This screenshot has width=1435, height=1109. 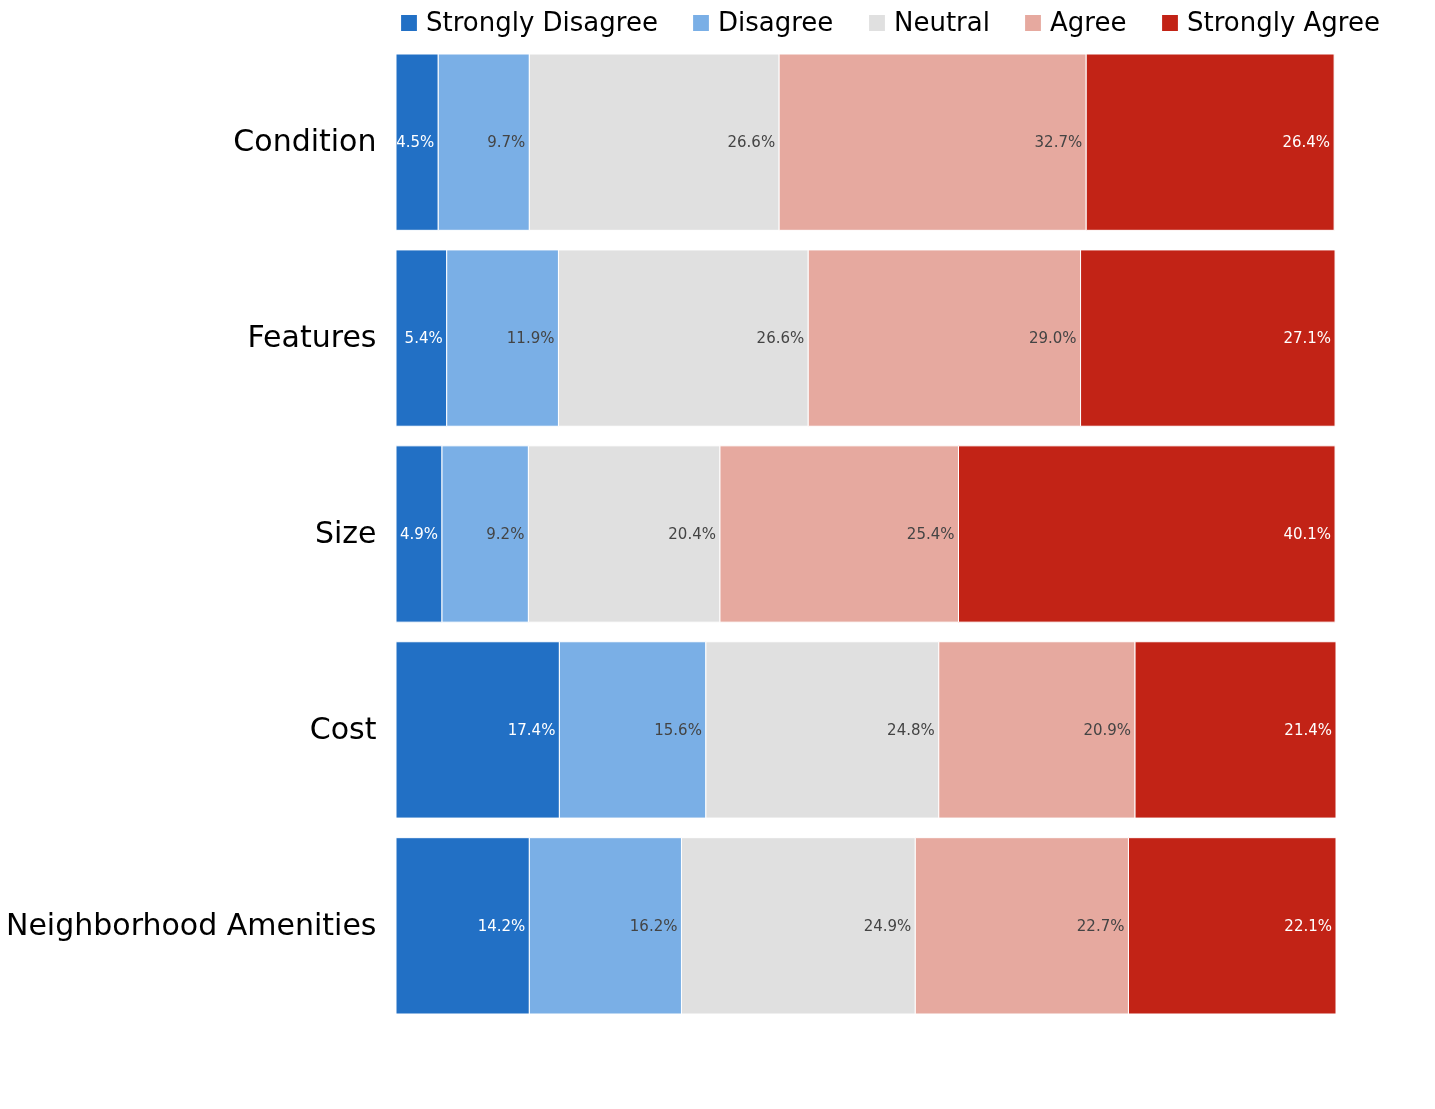 What do you see at coordinates (423, 338) in the screenshot?
I see `data-label: 5.4%` at bounding box center [423, 338].